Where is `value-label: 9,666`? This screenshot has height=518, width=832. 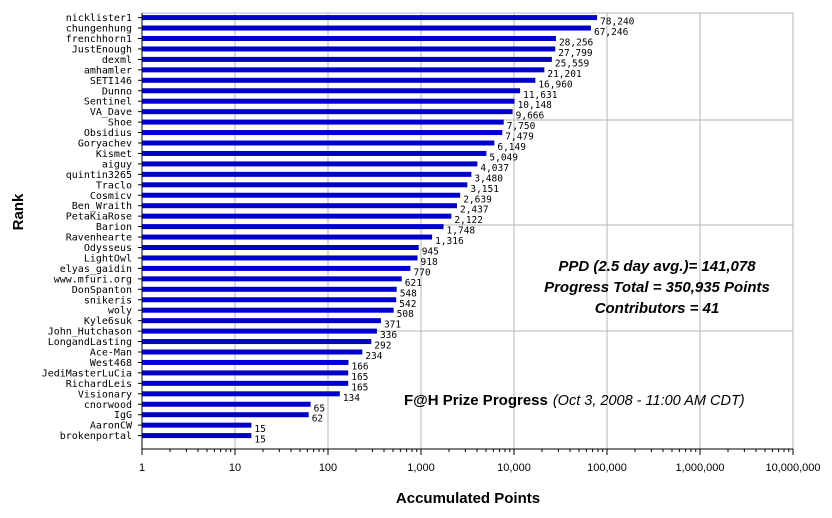 value-label: 9,666 is located at coordinates (530, 116).